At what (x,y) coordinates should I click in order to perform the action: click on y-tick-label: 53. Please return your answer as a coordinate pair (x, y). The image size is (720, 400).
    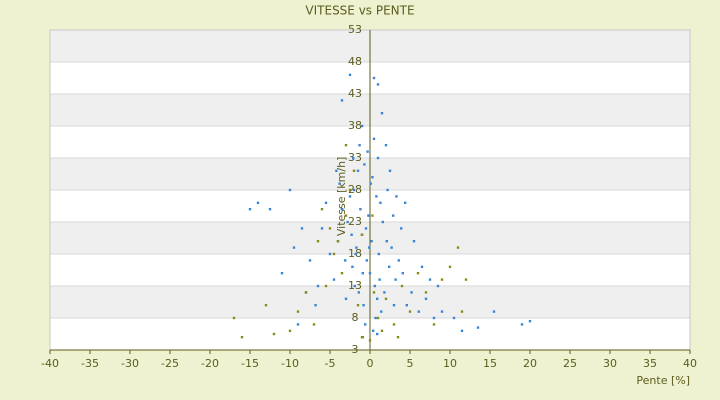
    Looking at the image, I should click on (355, 29).